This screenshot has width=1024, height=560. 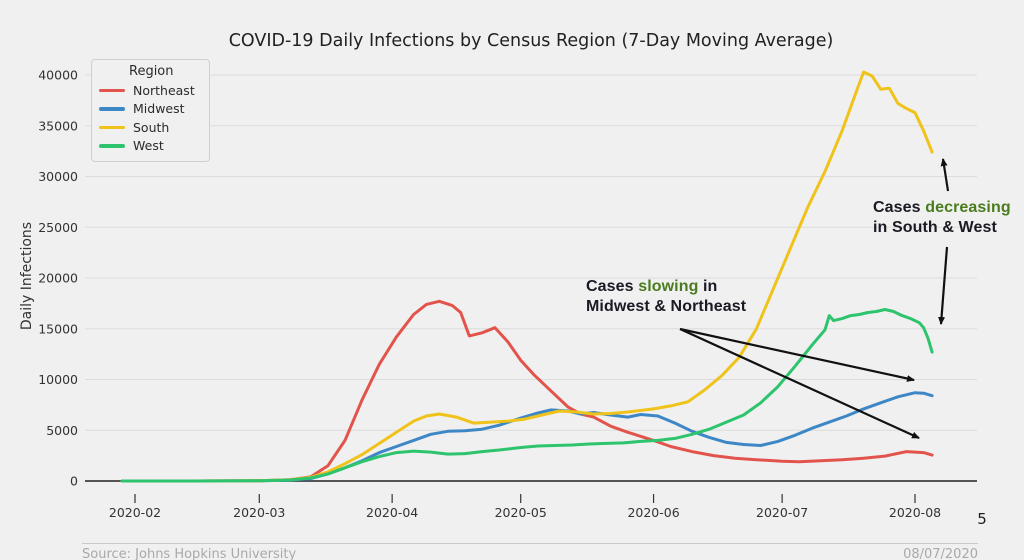 What do you see at coordinates (58, 278) in the screenshot?
I see `svg-text: 20000` at bounding box center [58, 278].